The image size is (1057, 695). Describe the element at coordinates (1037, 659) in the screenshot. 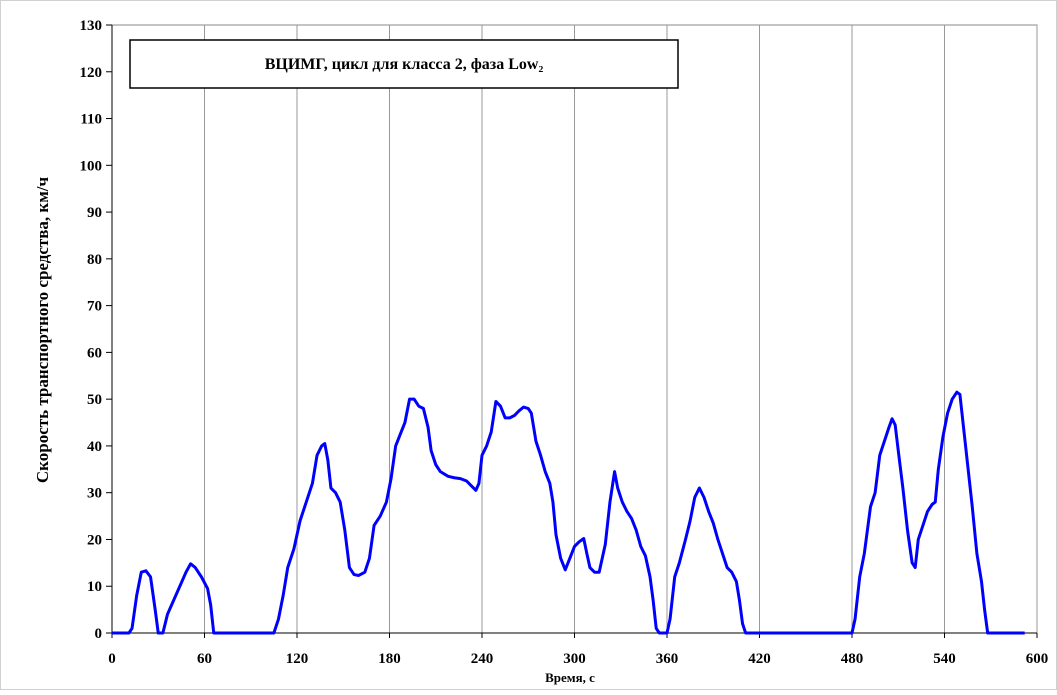

I see `x-tick-label: 600` at that location.